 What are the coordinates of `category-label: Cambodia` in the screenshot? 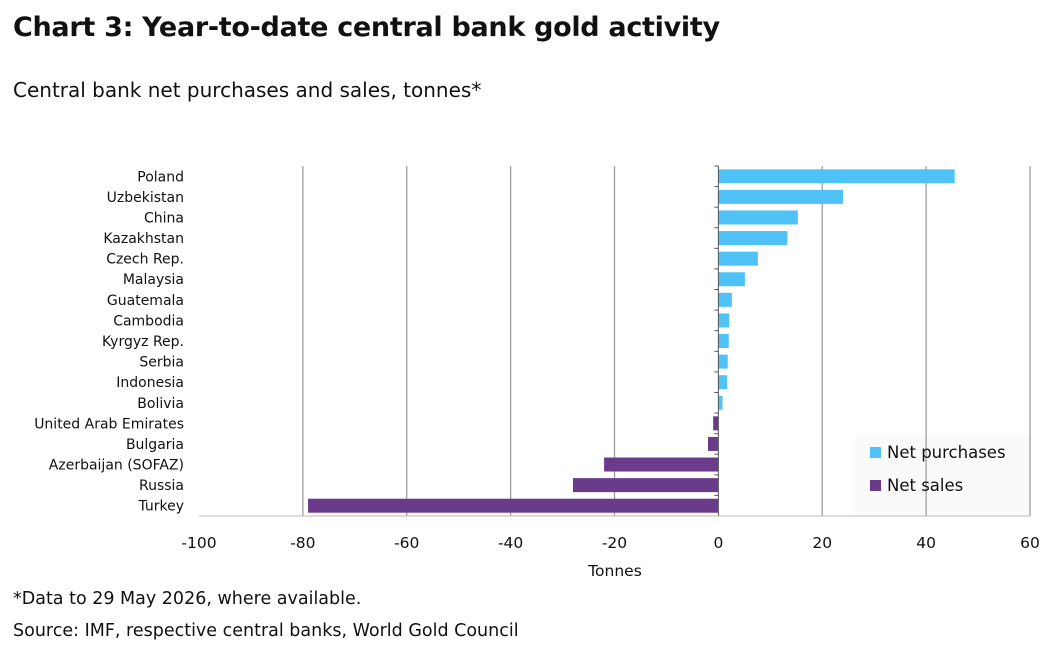 It's located at (148, 321).